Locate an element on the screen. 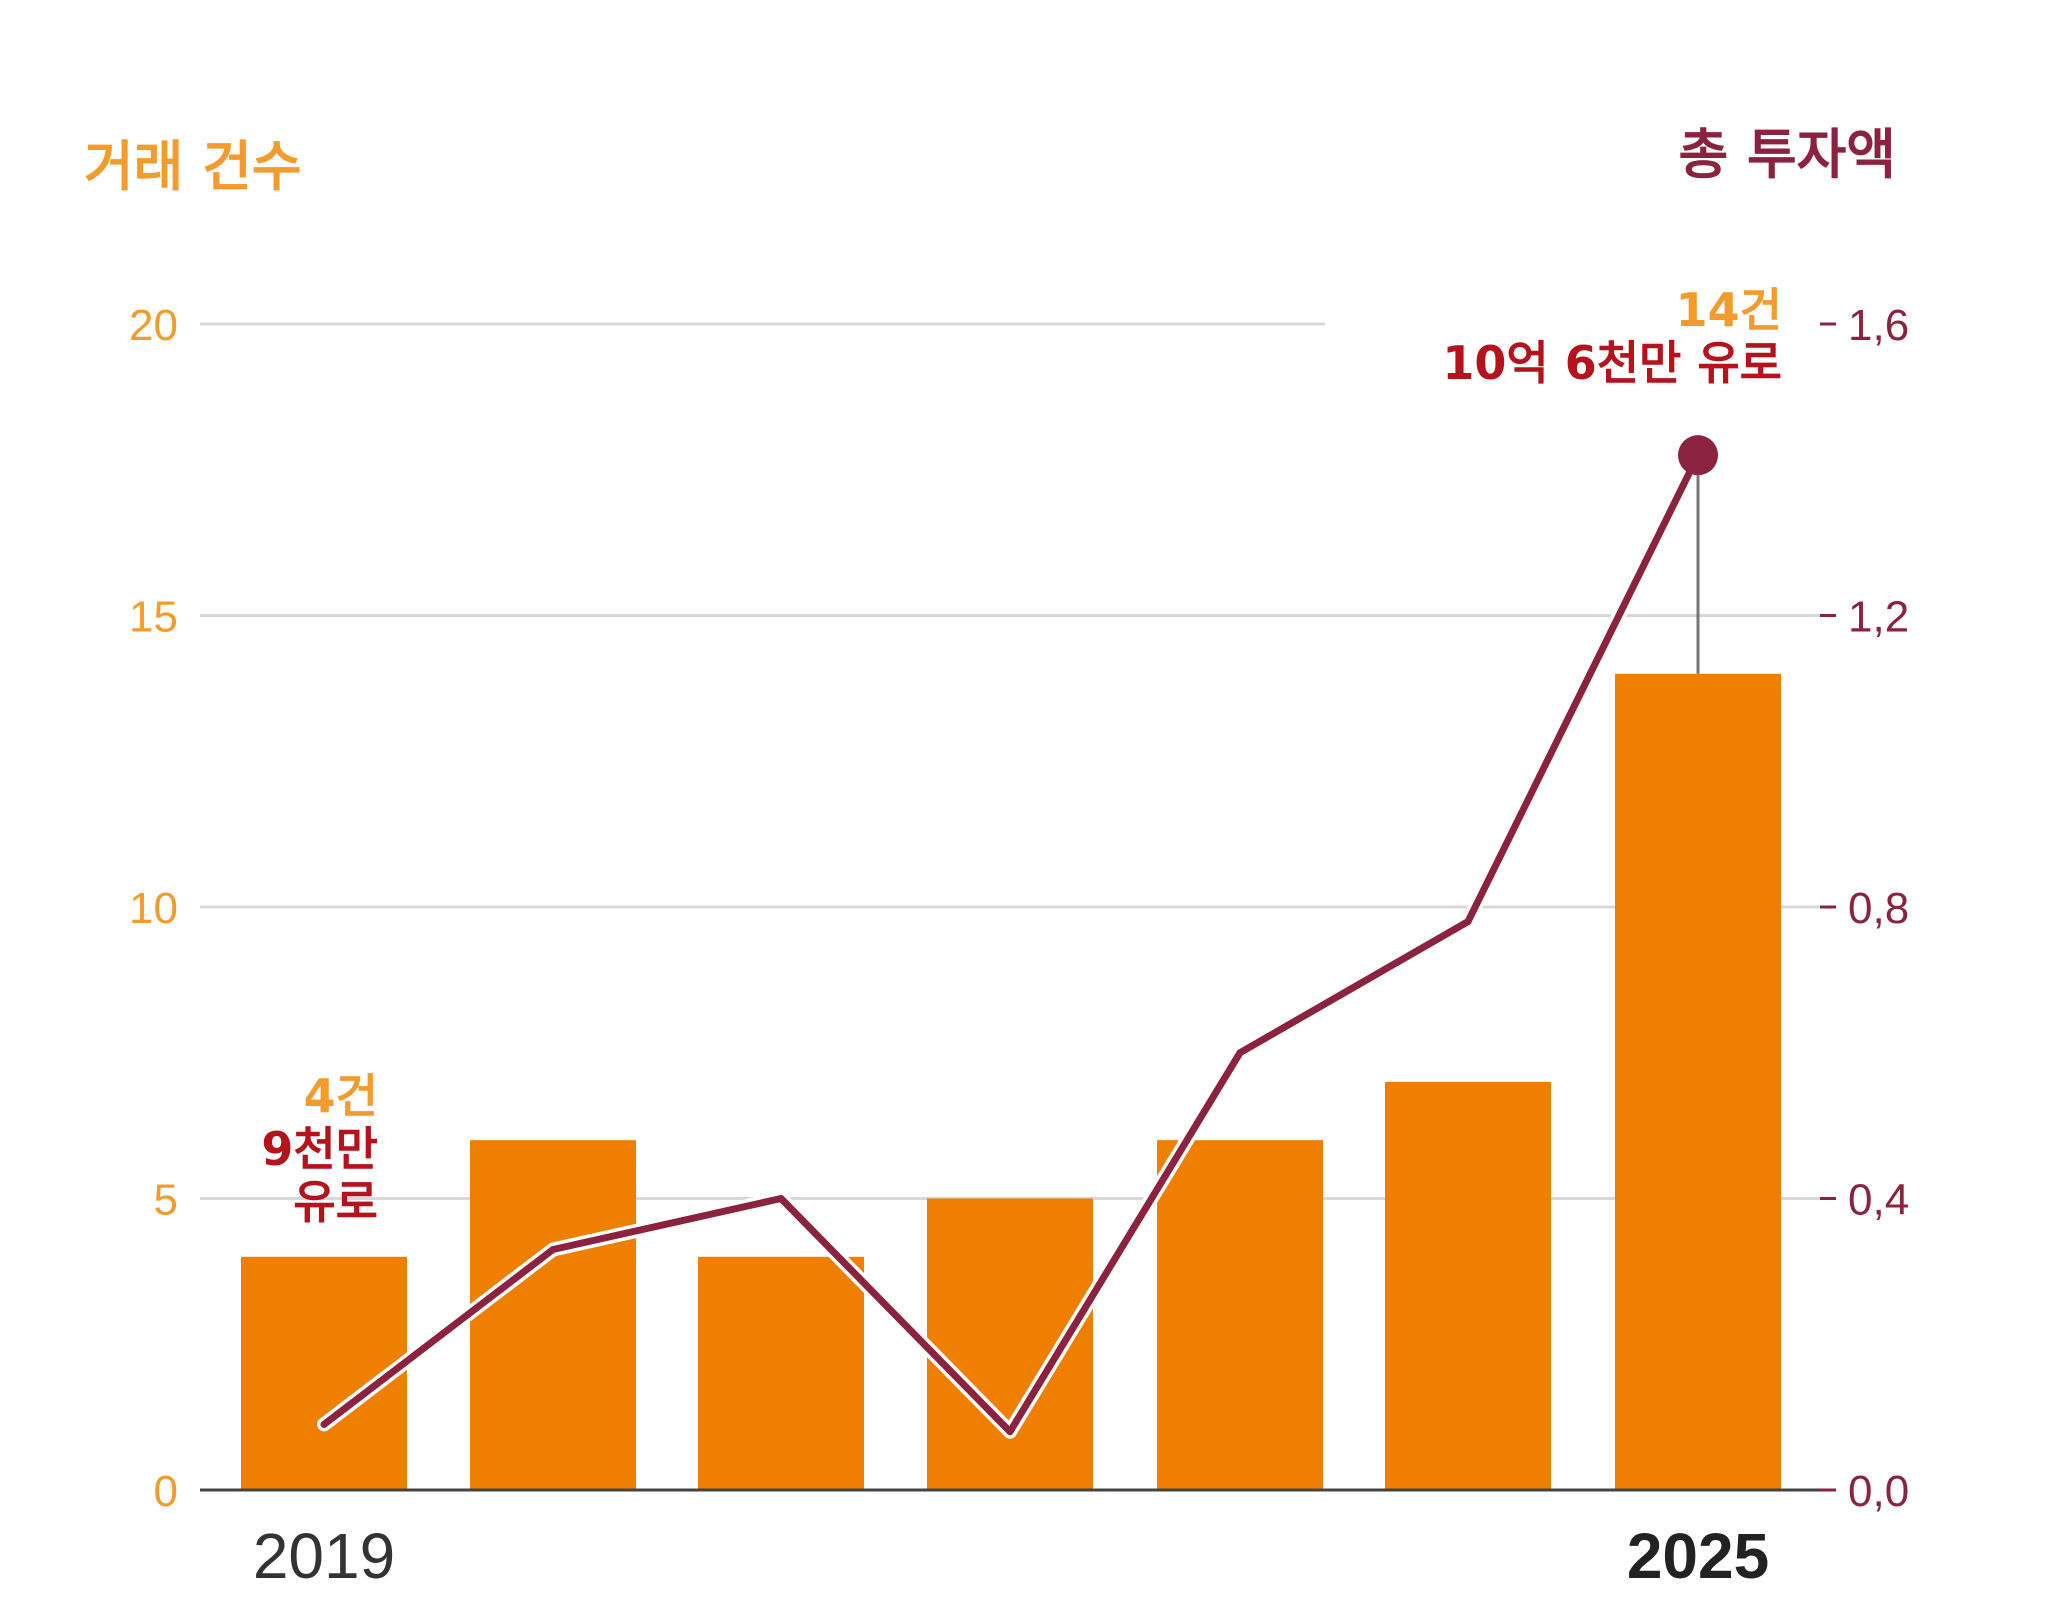 The width and height of the screenshot is (2046, 1607). left-tick-label: 10 is located at coordinates (153, 908).